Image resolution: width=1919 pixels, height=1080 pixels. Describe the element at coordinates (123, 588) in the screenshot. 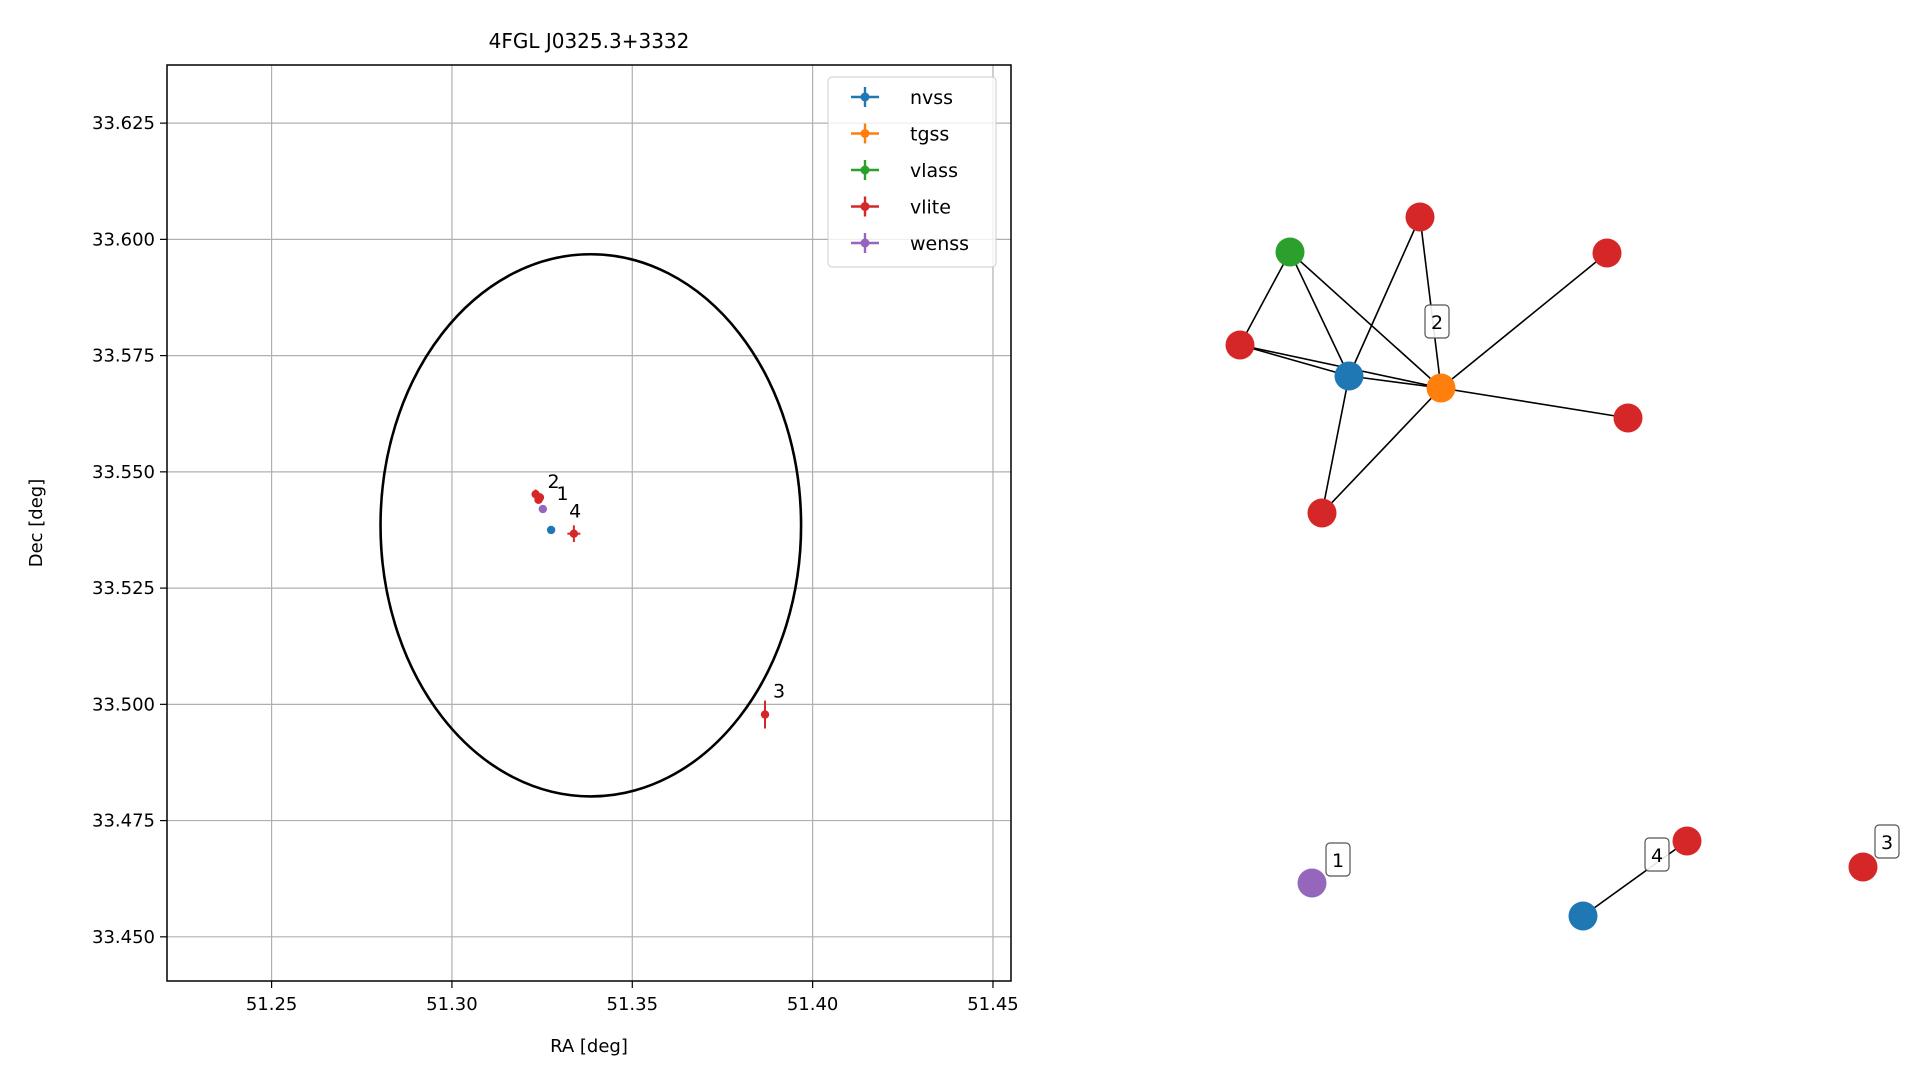

I see `y-tick-label: 33.525` at that location.